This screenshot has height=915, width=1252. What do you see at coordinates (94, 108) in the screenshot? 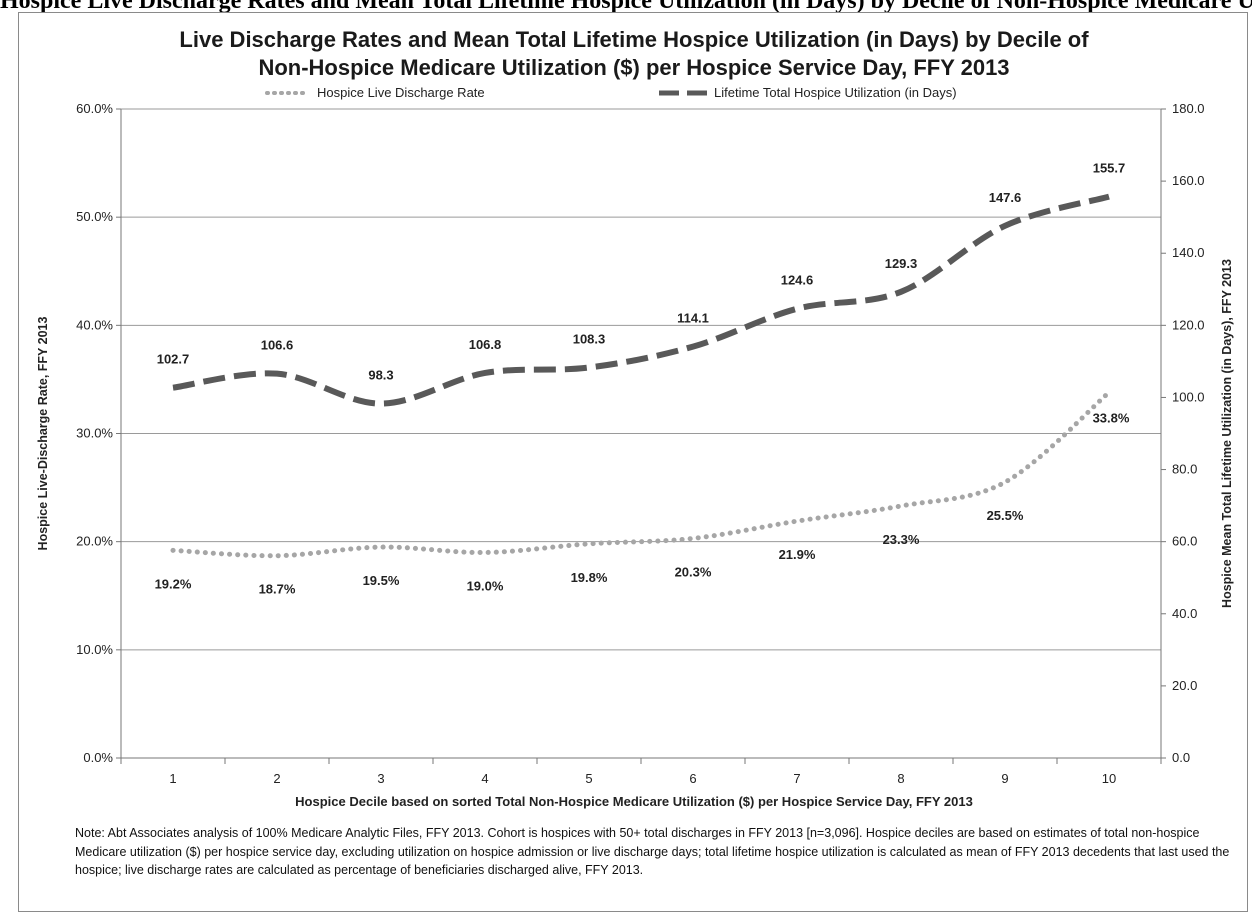
I see `y-tick-label: 60.0%` at bounding box center [94, 108].